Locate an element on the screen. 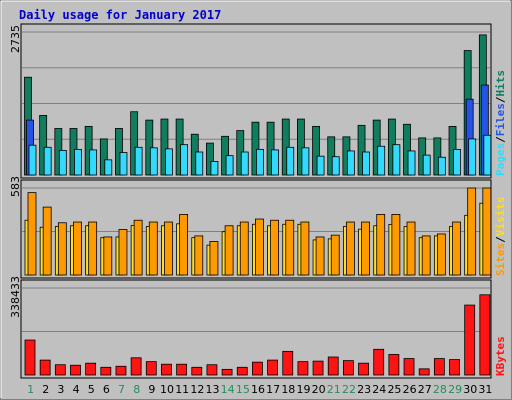  x-tick-label: 7 is located at coordinates (121, 389).